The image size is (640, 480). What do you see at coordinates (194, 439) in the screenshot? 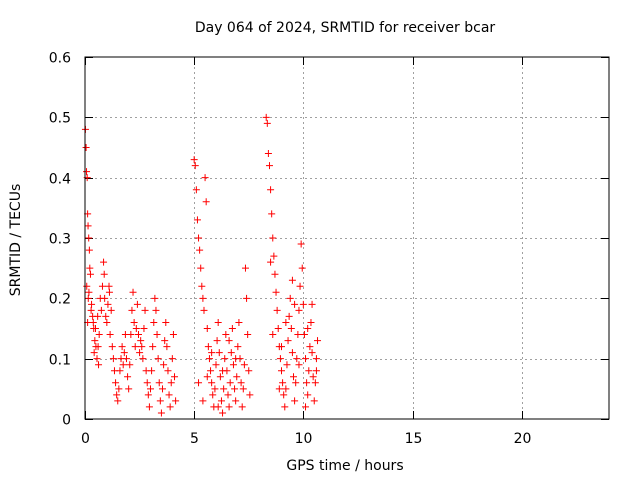
I see `x-tick-label: 5` at bounding box center [194, 439].